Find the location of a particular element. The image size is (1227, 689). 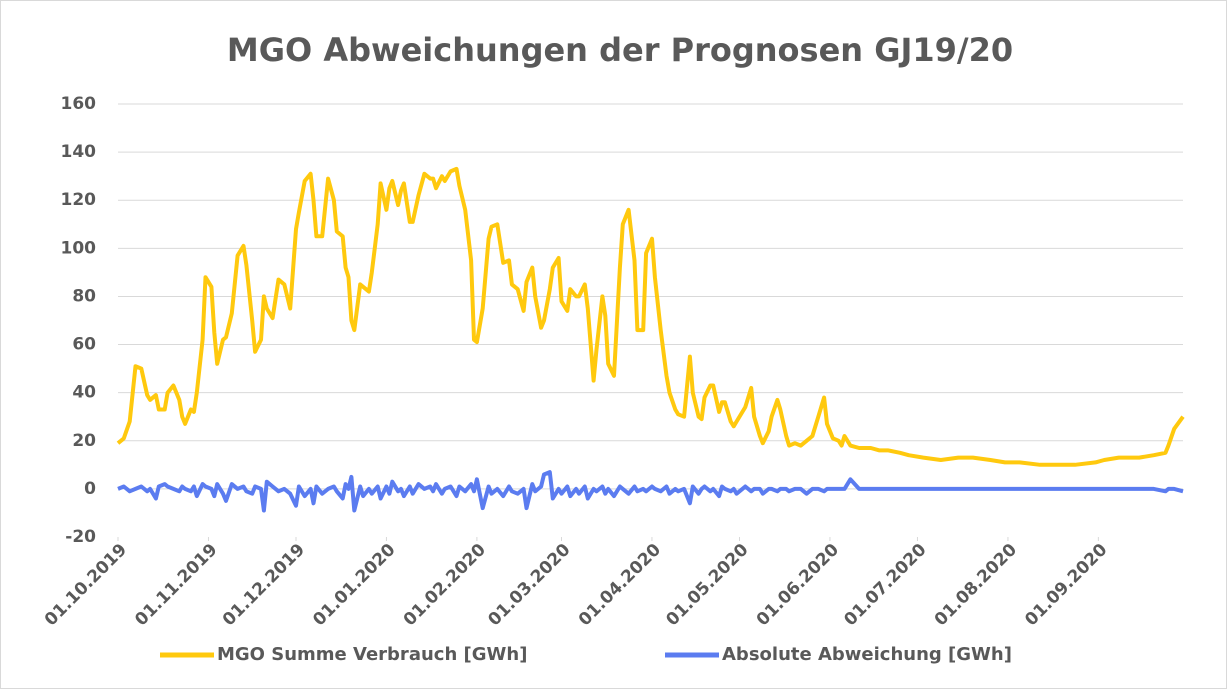

y-tick-label: 100 is located at coordinates (79, 248).